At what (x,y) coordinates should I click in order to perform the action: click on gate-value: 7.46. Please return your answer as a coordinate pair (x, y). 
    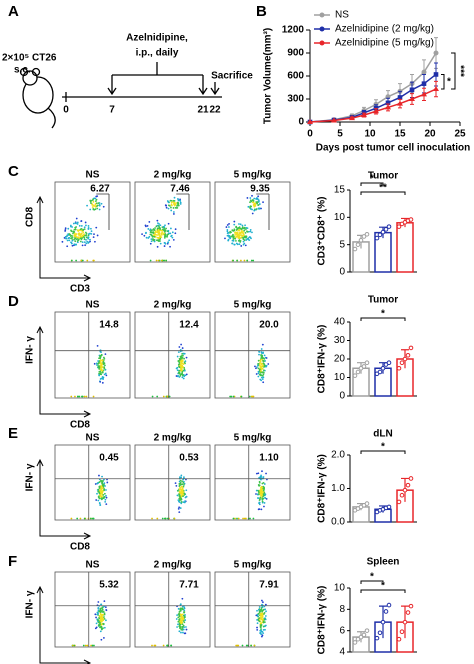
    Looking at the image, I should click on (180, 189).